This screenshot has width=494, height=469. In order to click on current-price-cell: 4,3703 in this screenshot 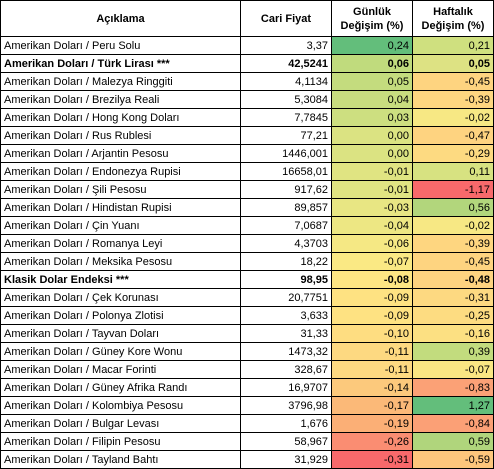, I will do `click(286, 243)`.